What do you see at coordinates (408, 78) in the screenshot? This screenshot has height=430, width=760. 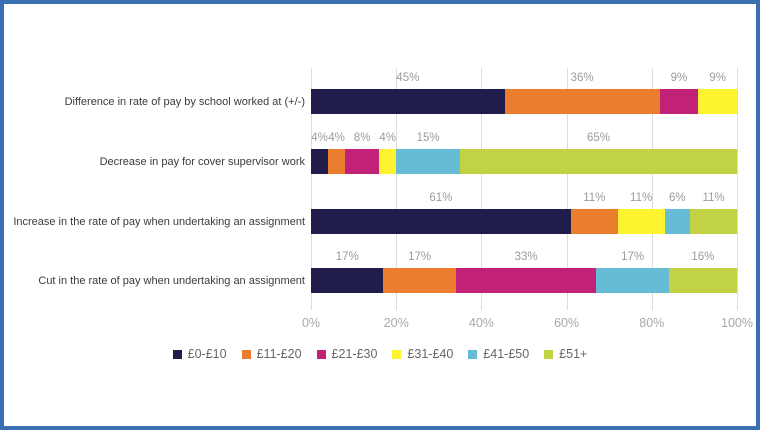 I see `bar-value-label: 45%` at bounding box center [408, 78].